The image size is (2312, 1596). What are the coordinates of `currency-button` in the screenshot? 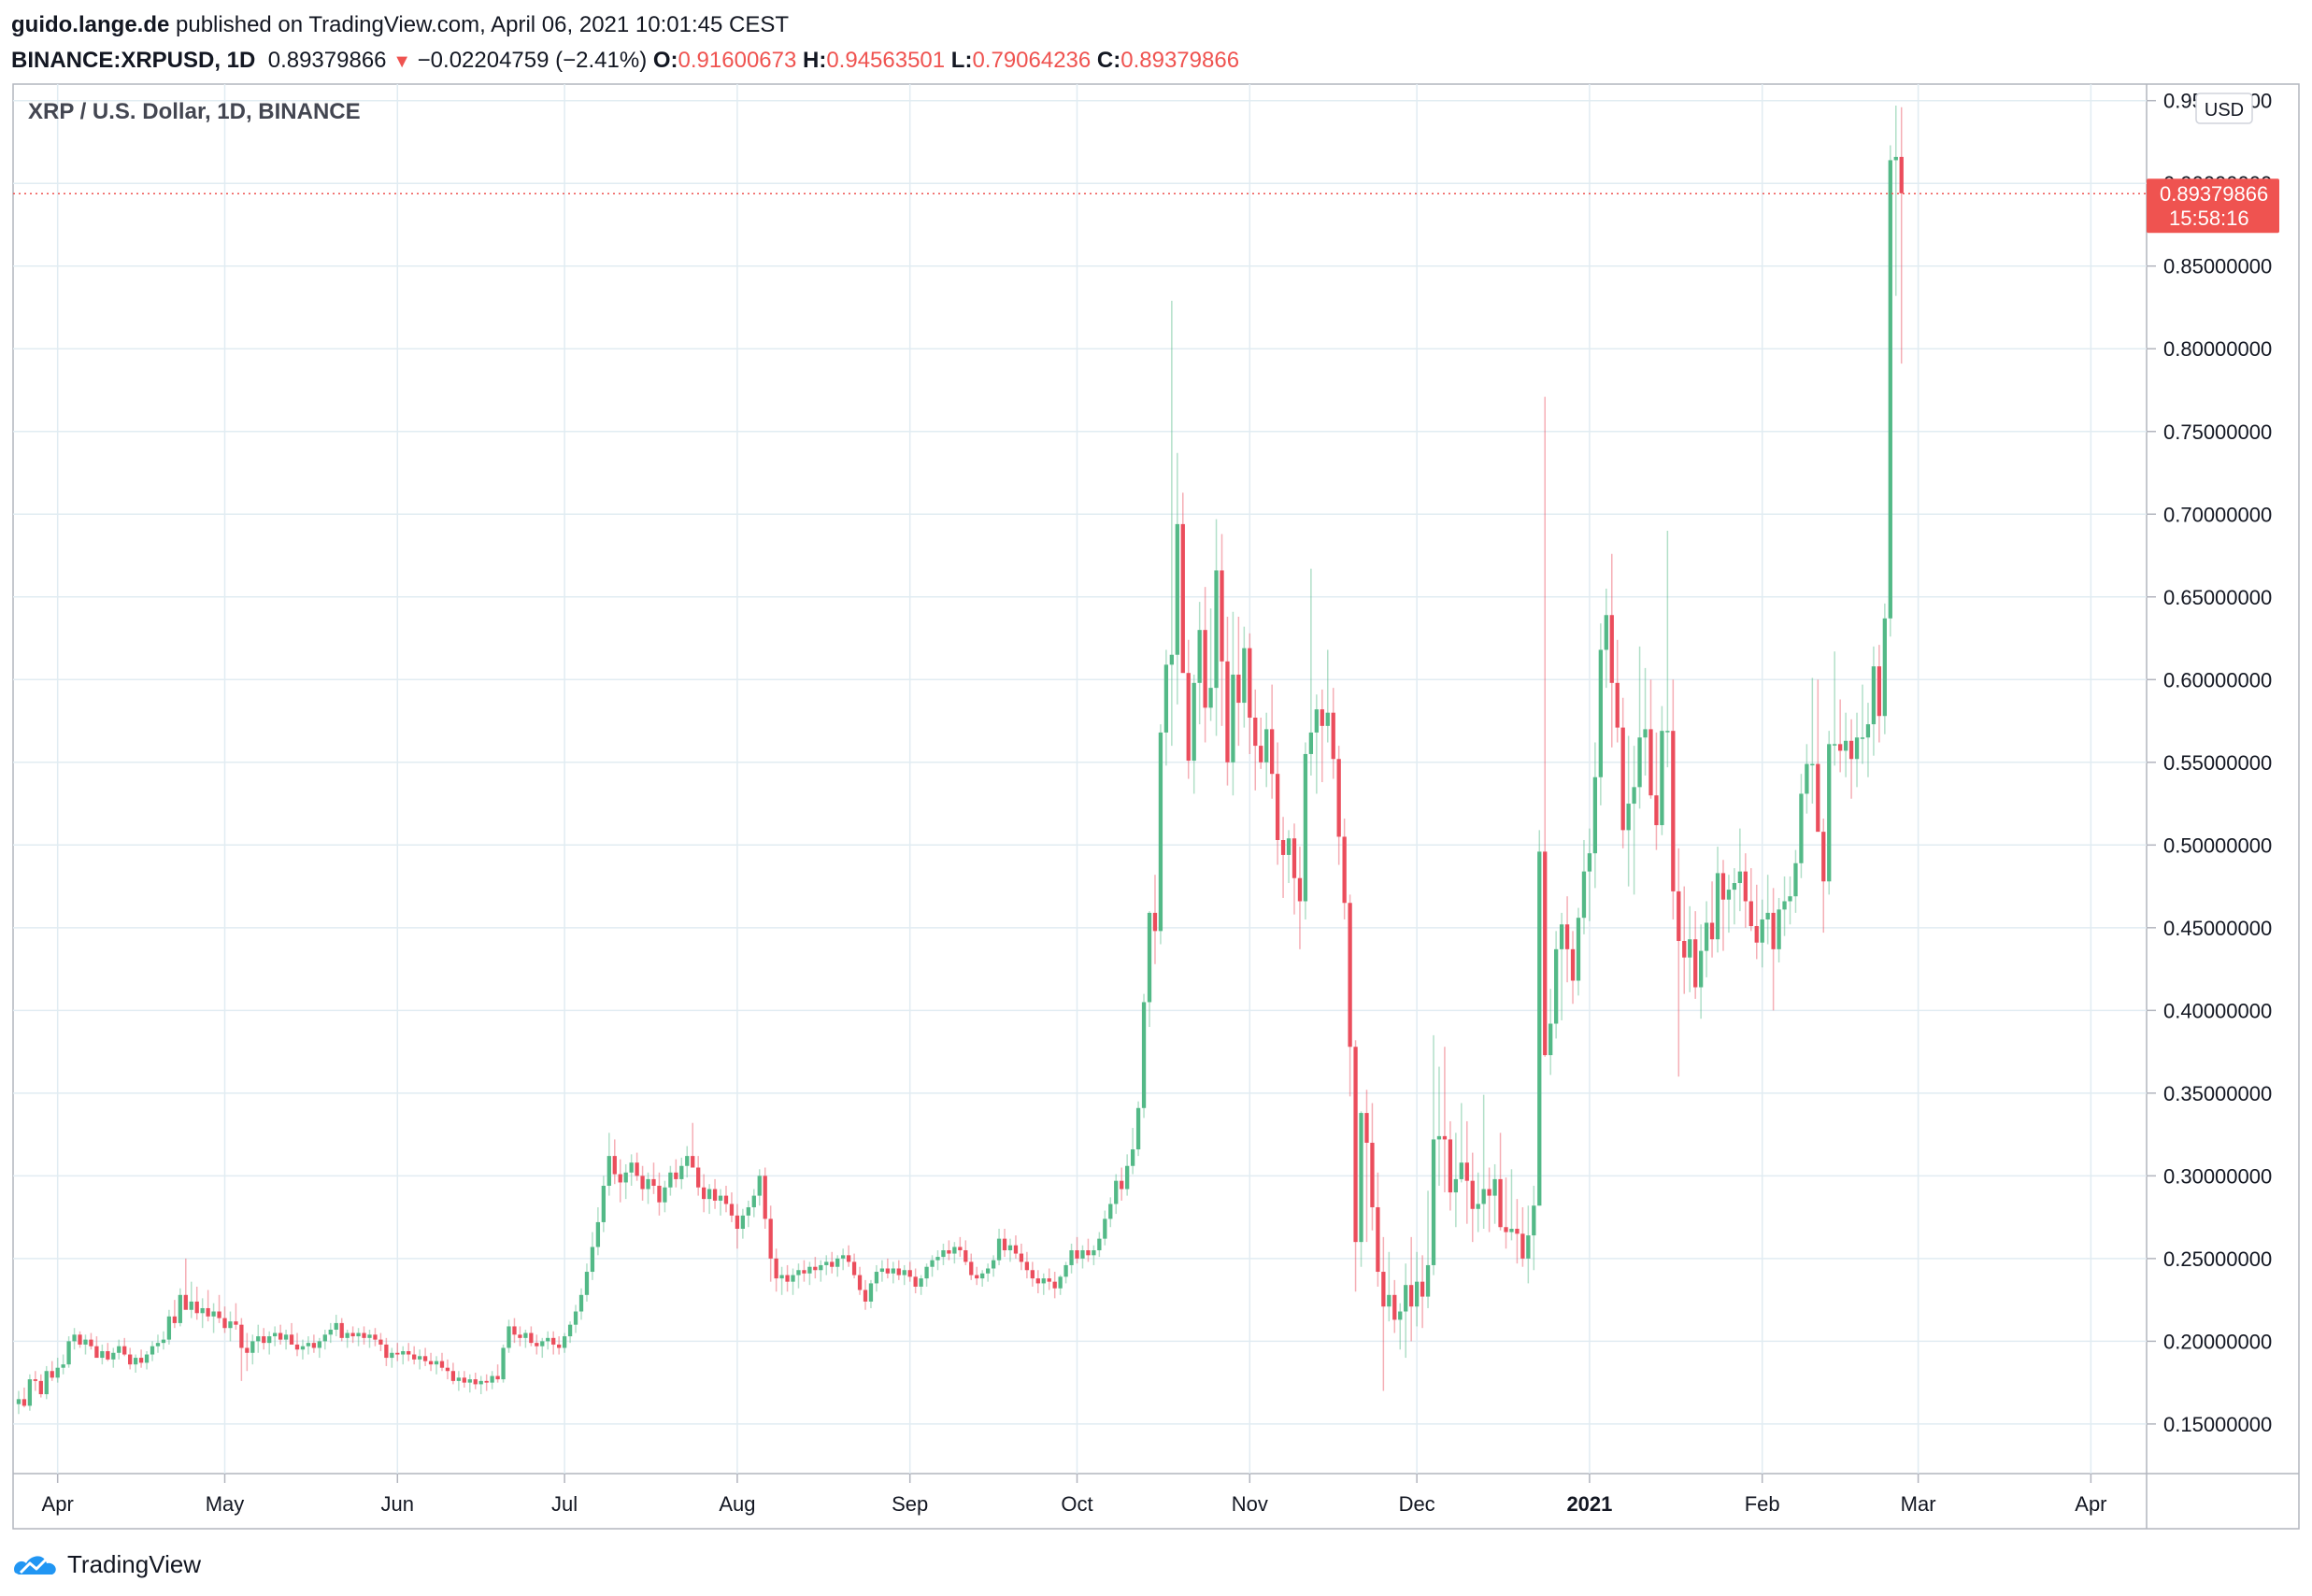 It's located at (2224, 109).